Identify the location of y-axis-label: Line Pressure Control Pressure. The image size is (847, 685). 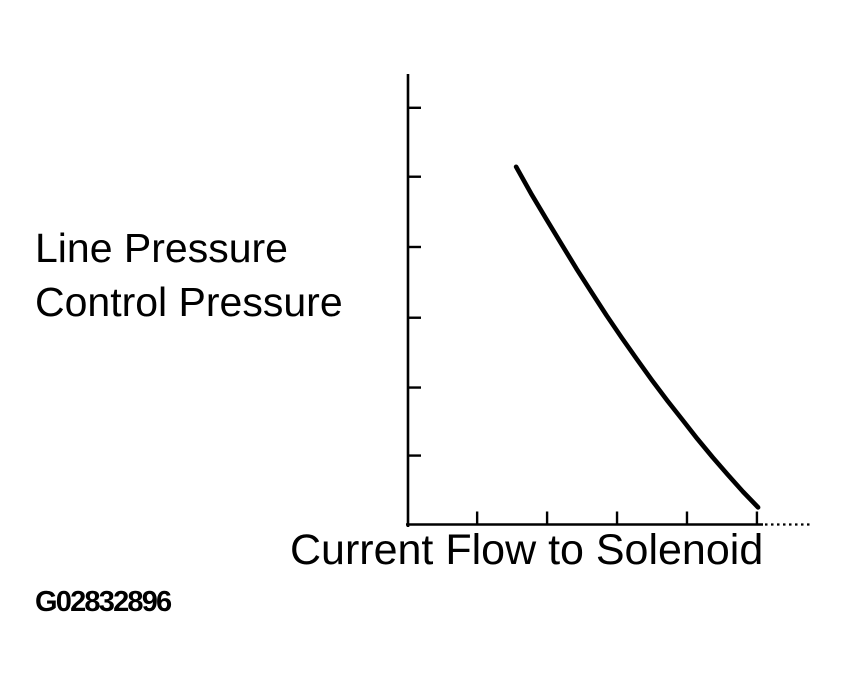
(189, 275).